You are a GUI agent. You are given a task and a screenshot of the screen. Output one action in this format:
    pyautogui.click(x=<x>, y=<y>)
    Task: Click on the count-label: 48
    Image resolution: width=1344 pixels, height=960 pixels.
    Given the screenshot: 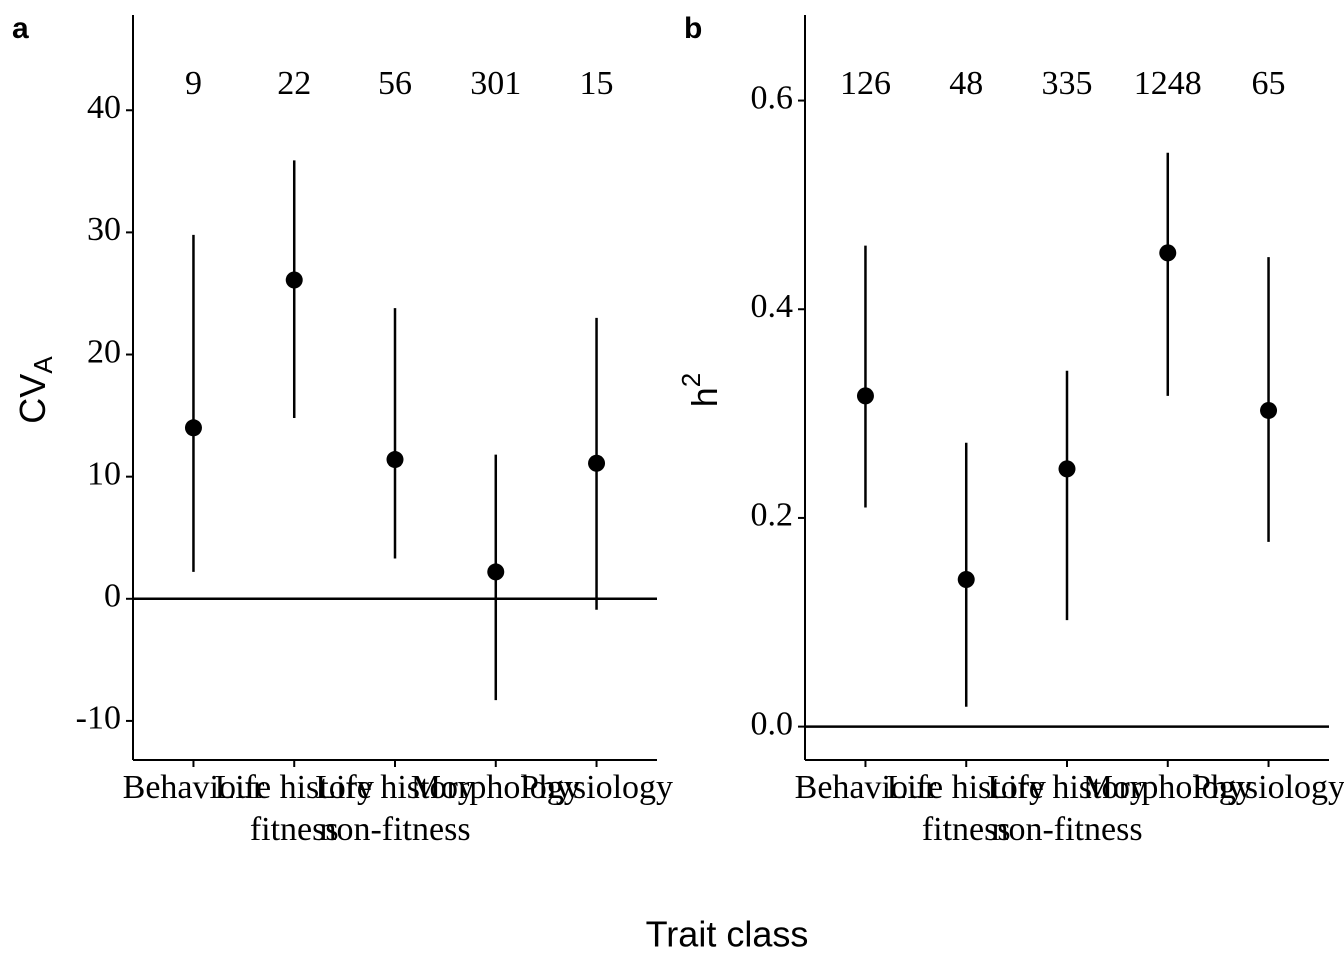 What is the action you would take?
    pyautogui.click(x=966, y=83)
    